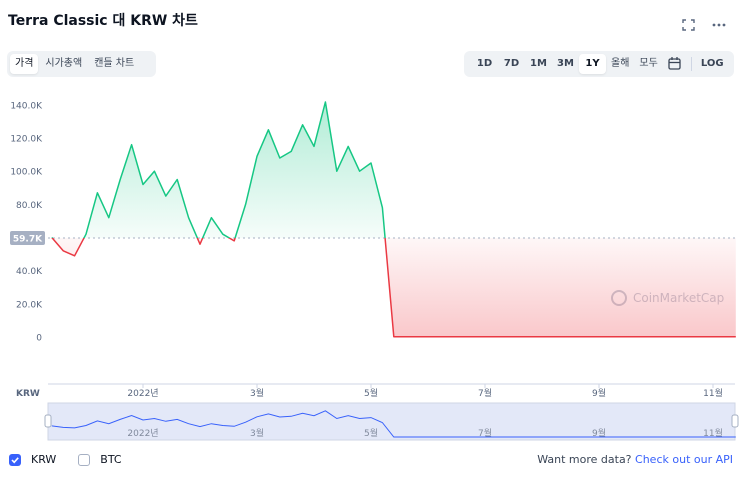 Image resolution: width=743 pixels, height=479 pixels. What do you see at coordinates (648, 63) in the screenshot?
I see `range-button: 모두` at bounding box center [648, 63].